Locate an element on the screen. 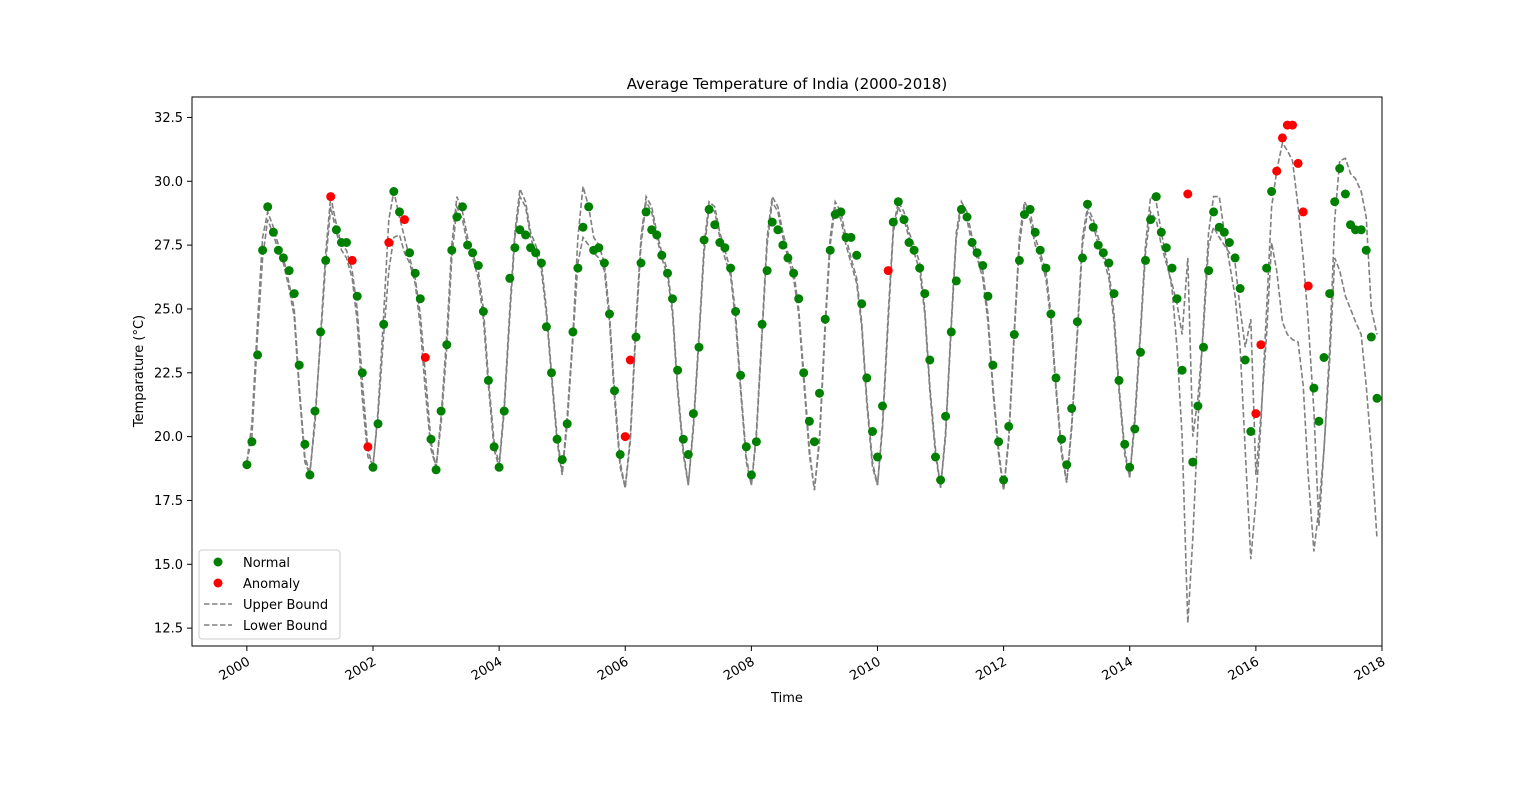  chart-title: Average Temperature of India (2000-2018) is located at coordinates (787, 84).